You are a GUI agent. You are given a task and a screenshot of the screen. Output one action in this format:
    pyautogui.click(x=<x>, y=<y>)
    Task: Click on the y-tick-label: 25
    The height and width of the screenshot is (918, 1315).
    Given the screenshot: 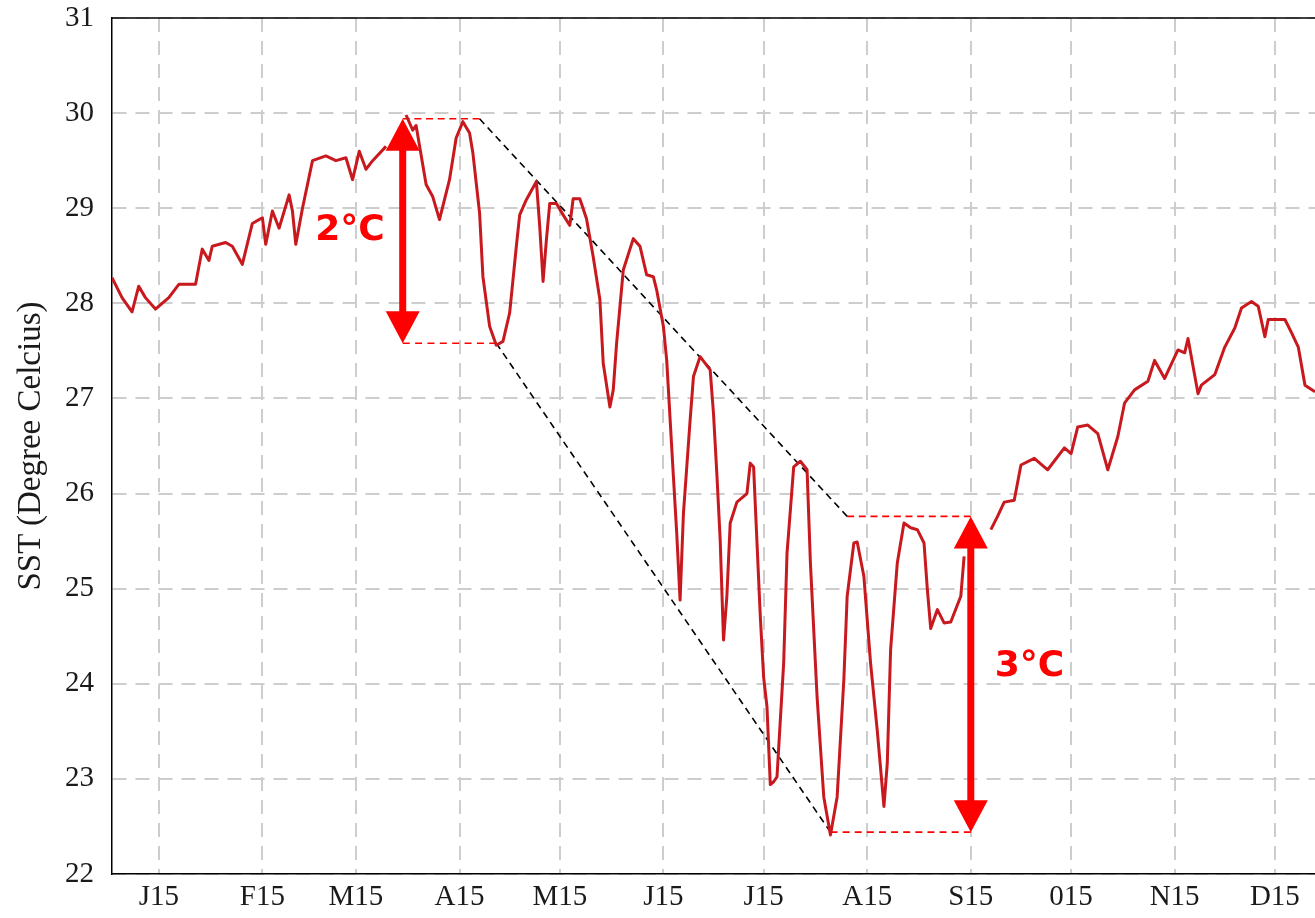 What is the action you would take?
    pyautogui.click(x=79, y=586)
    